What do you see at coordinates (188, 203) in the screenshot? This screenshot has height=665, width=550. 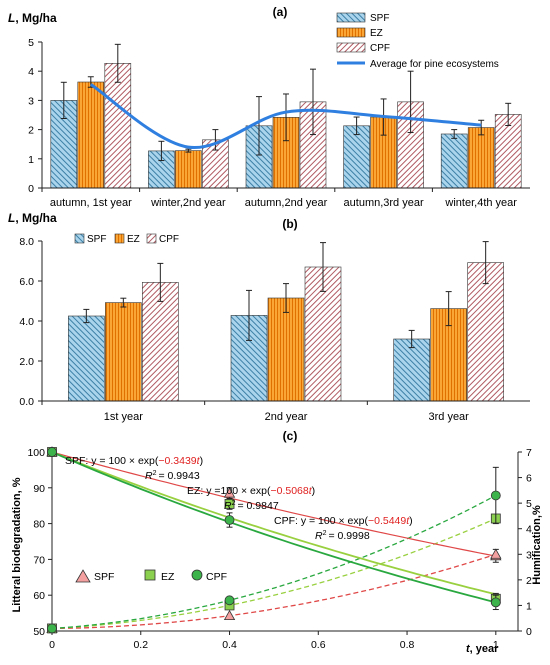 I see `a-xtick-label: winter,2nd year` at bounding box center [188, 203].